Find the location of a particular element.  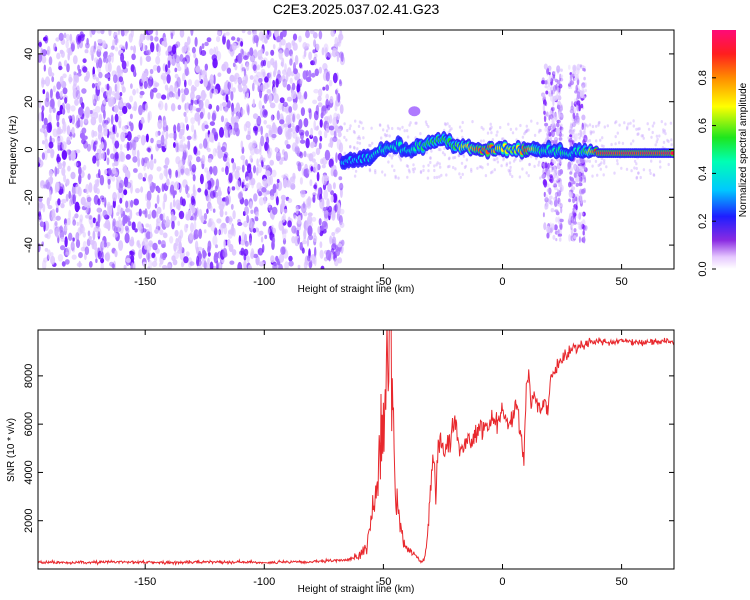

colorbar-tick-label: 0.2 is located at coordinates (703, 221).